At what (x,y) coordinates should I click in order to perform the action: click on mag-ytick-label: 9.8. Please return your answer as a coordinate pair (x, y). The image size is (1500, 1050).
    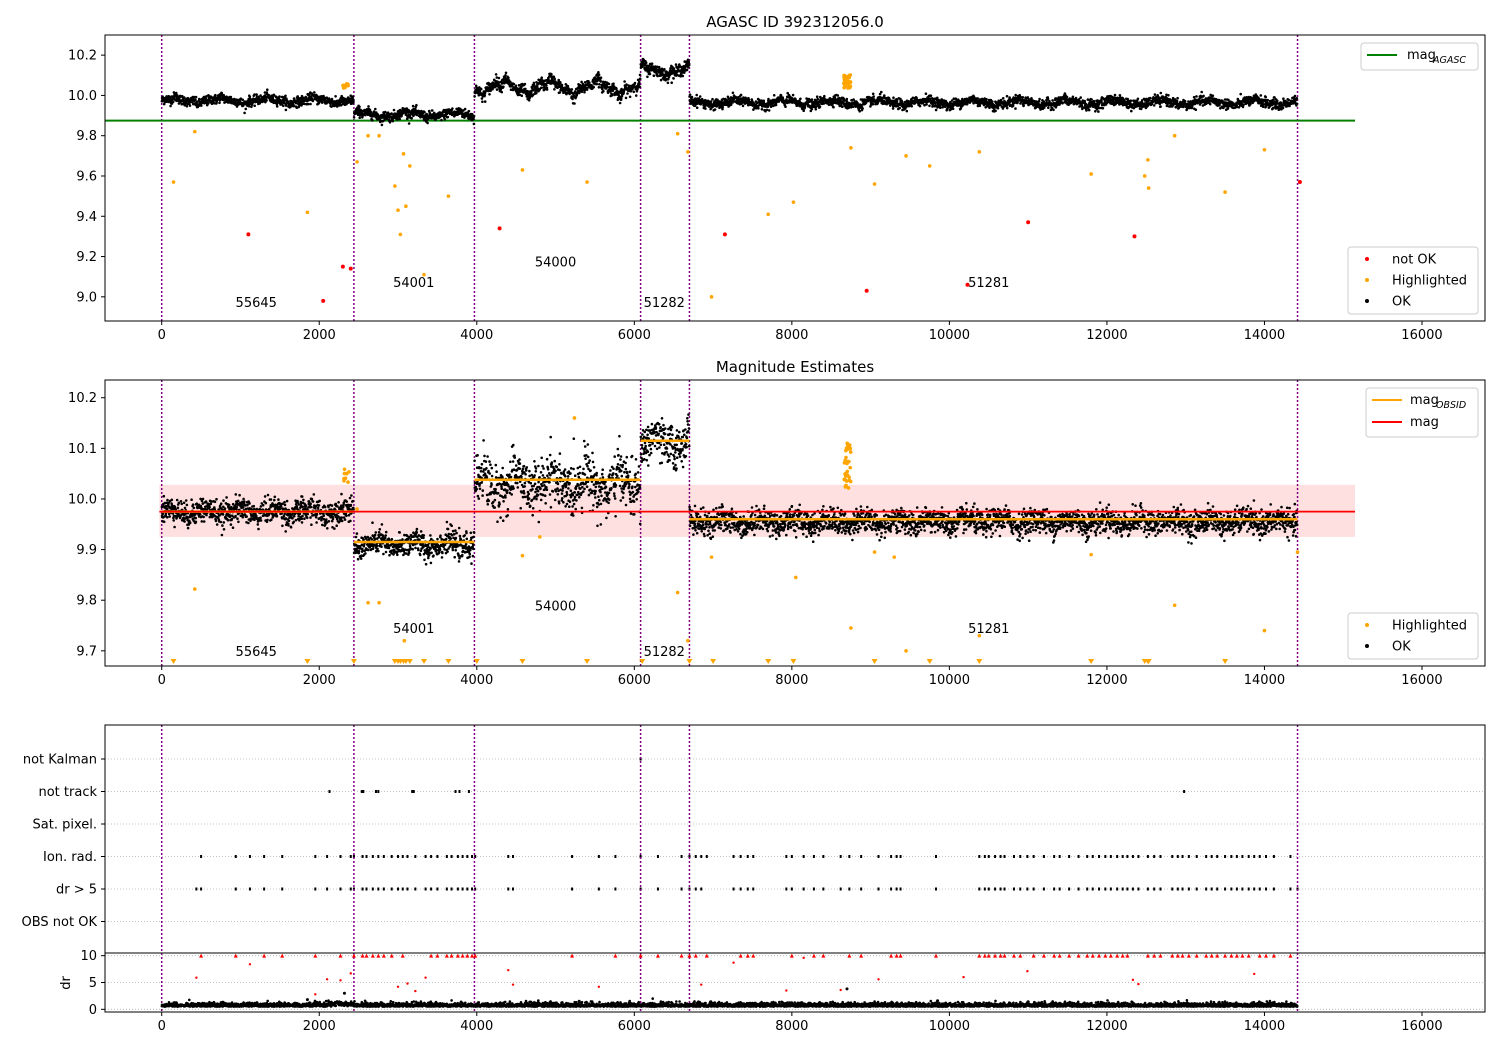
    Looking at the image, I should click on (86, 601).